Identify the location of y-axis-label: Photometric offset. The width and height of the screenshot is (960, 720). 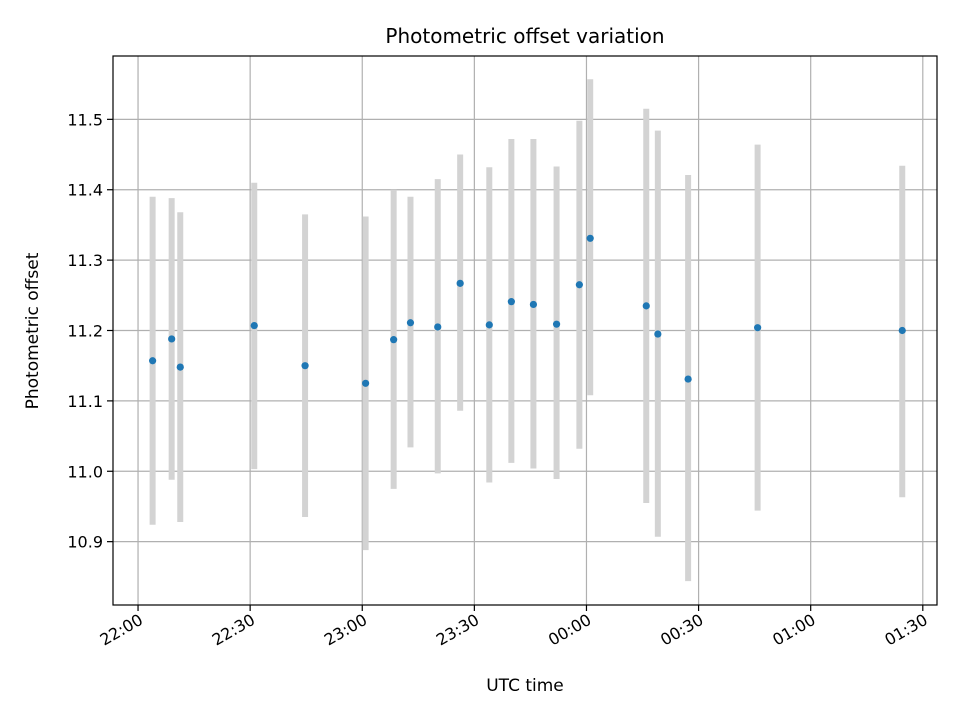
(33, 330).